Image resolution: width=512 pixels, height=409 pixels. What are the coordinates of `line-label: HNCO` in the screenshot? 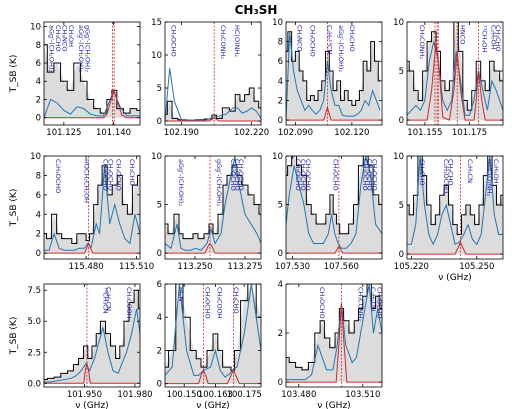 It's located at (462, 34).